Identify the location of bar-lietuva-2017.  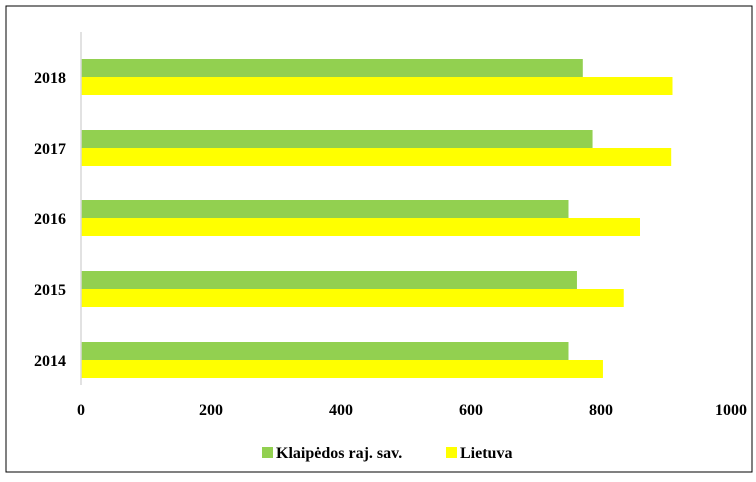
(376, 157).